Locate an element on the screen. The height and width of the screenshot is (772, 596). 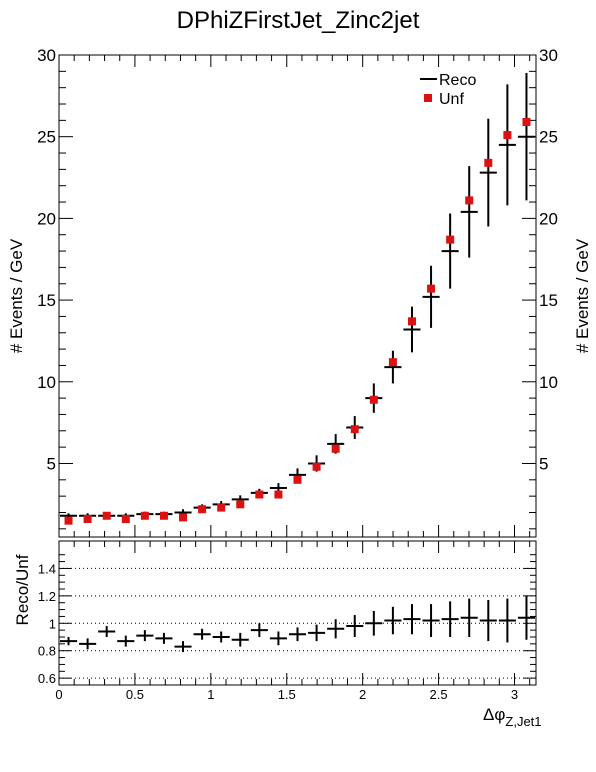
main-y-tick-label-right: 10 is located at coordinates (548, 382).